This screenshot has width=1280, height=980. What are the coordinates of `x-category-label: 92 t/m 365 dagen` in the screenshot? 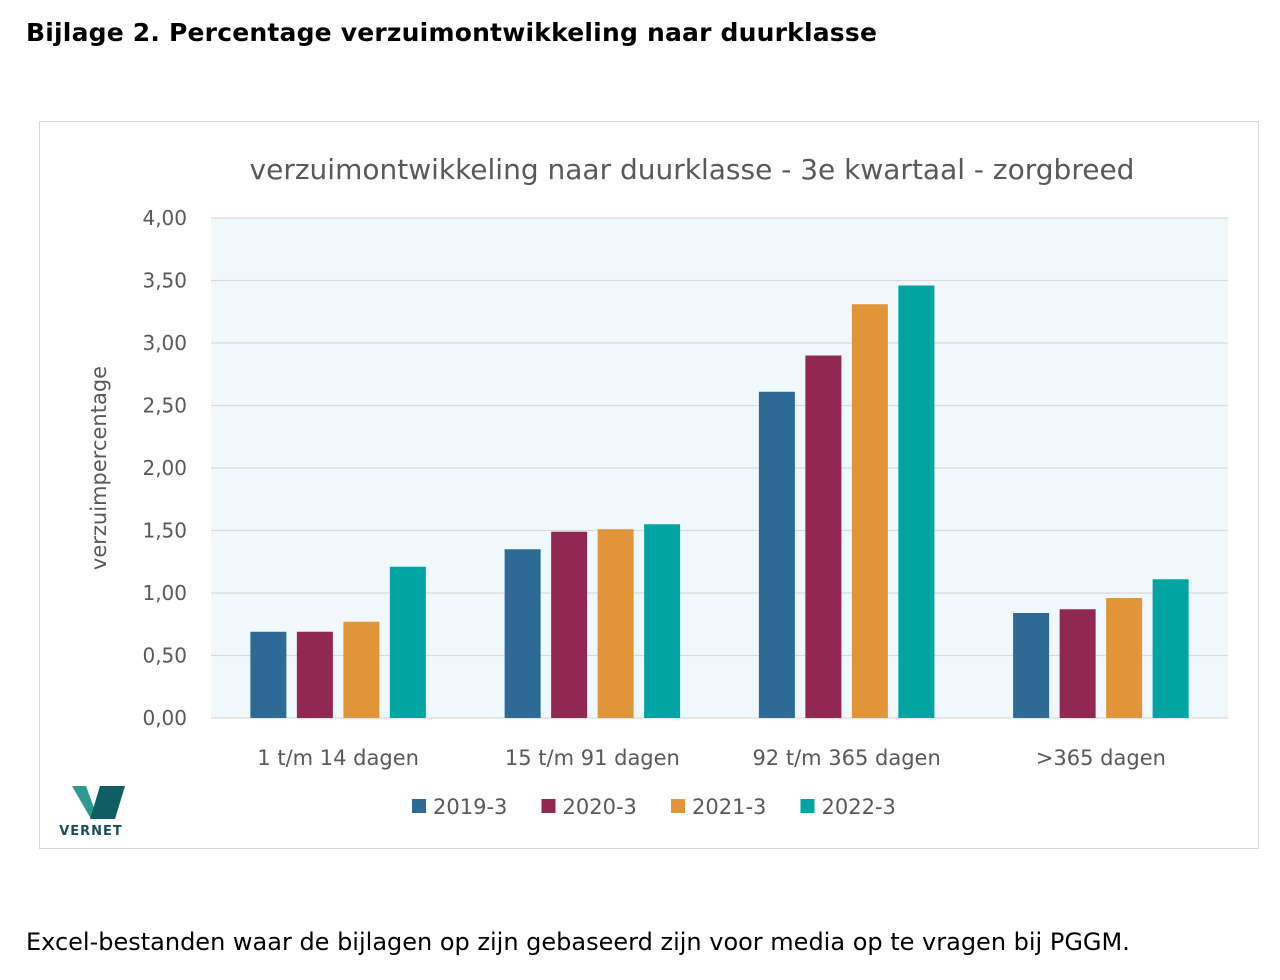 It's located at (846, 758).